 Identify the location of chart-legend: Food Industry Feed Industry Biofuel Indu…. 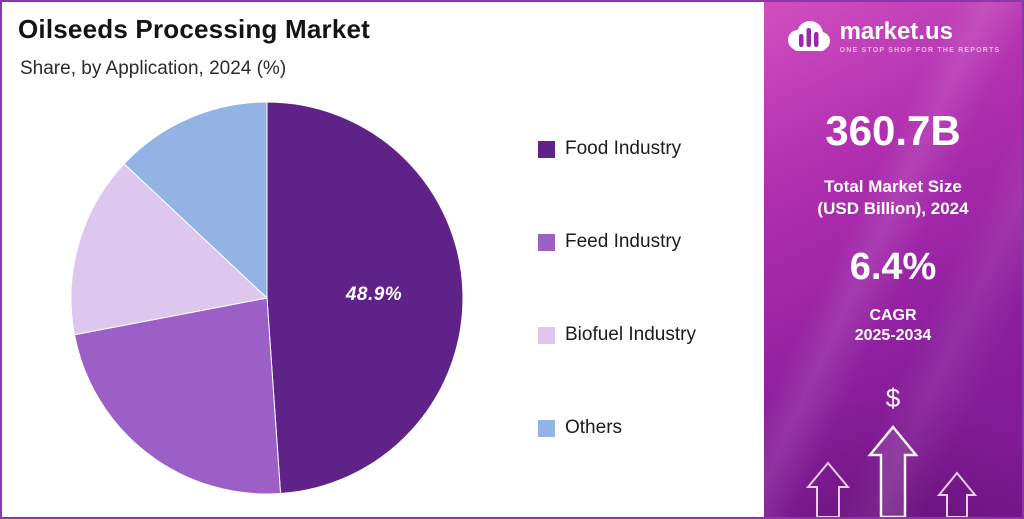
(617, 288).